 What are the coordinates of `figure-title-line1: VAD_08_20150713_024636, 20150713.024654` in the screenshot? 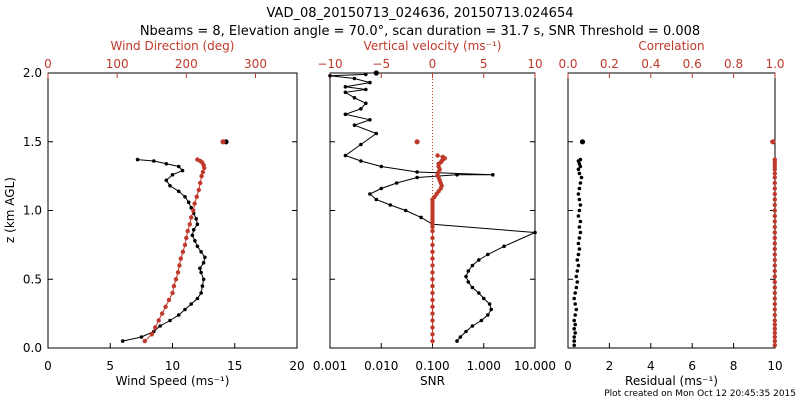 It's located at (420, 13).